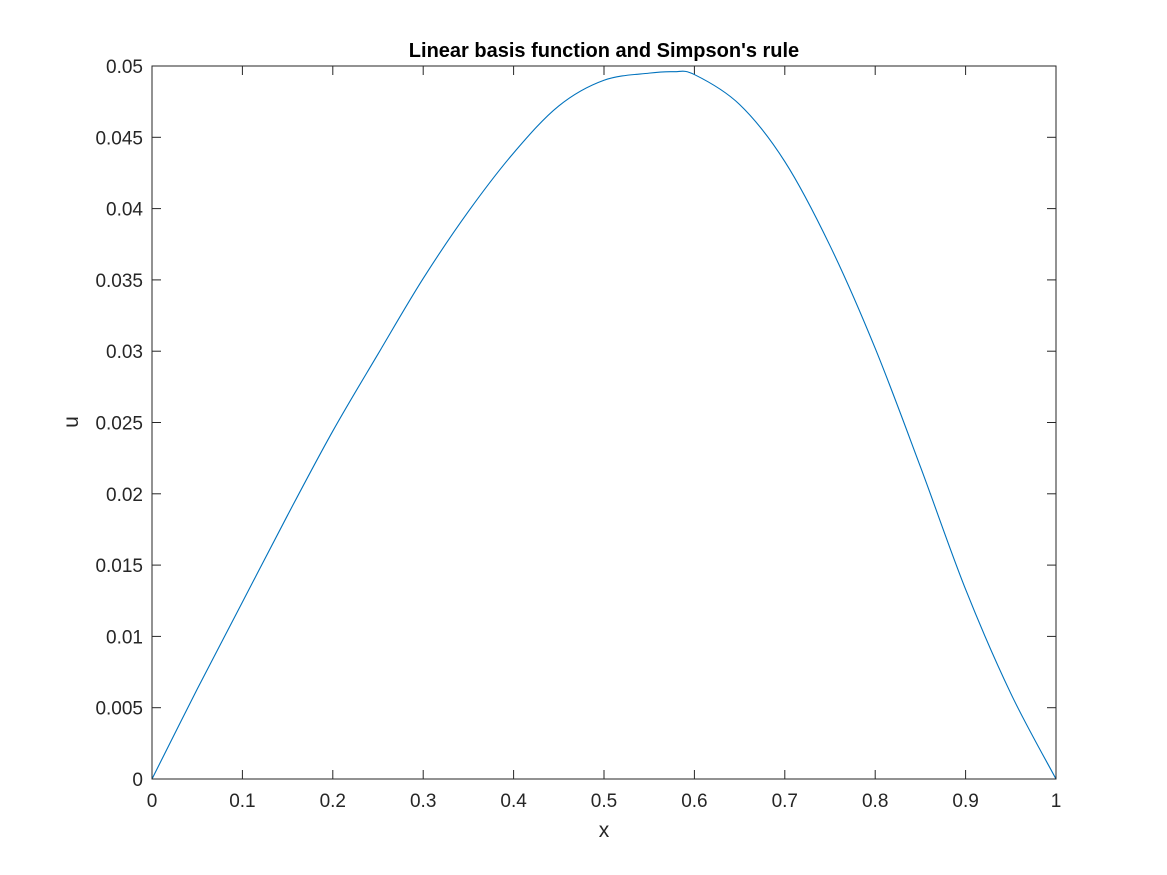 The height and width of the screenshot is (875, 1167). Describe the element at coordinates (124, 495) in the screenshot. I see `y-tick-label: 0.02` at that location.